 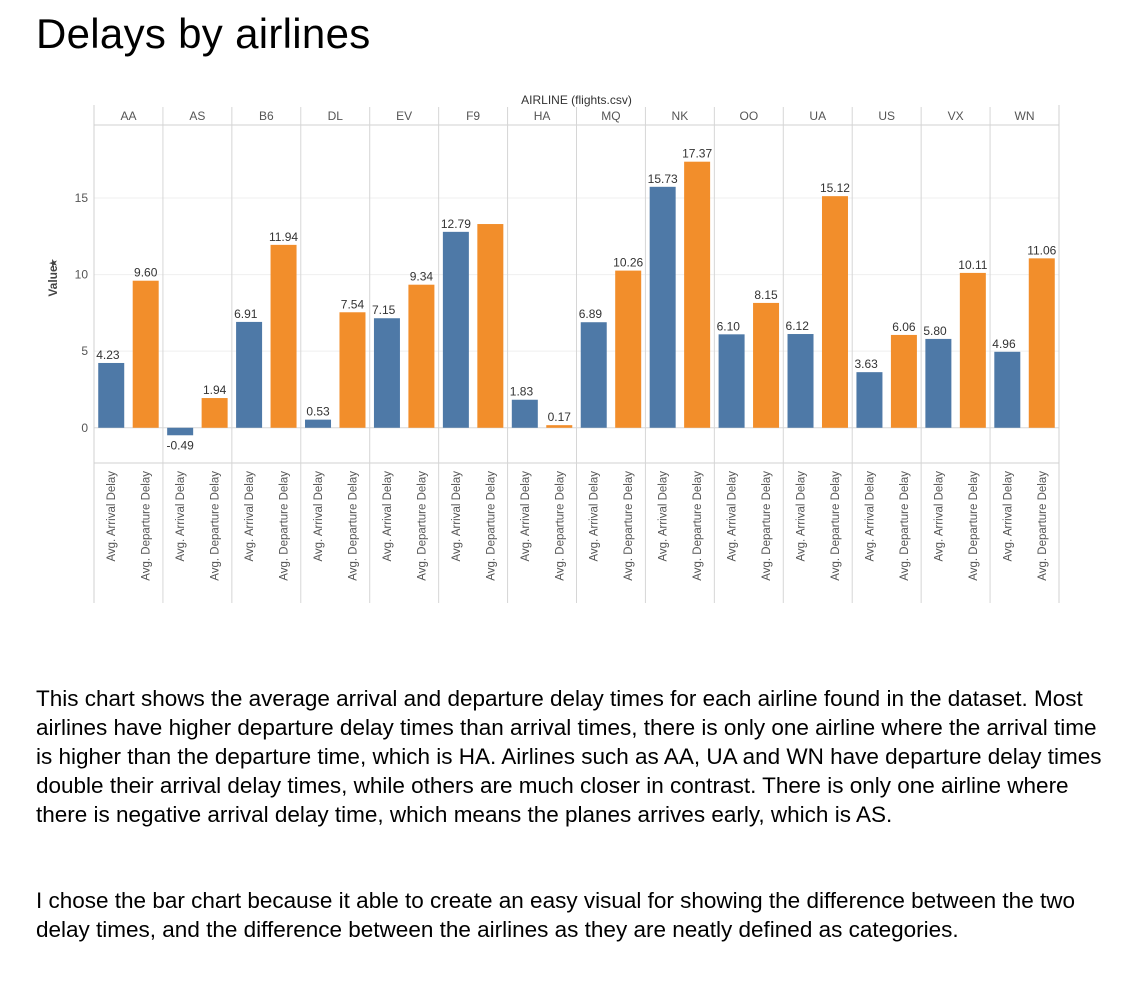 I want to click on airline-header-vx: VX, so click(x=956, y=116).